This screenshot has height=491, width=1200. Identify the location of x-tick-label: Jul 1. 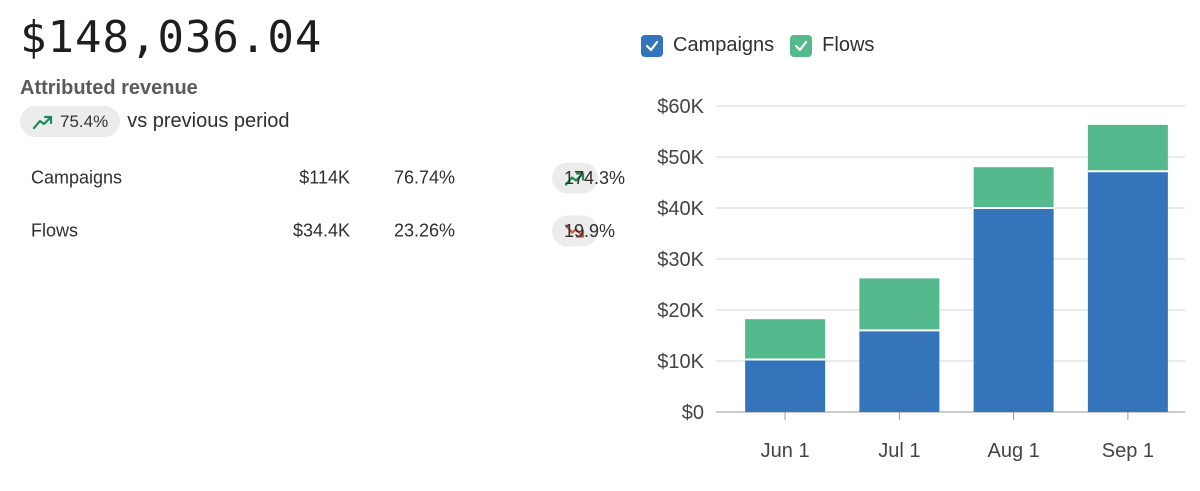
(899, 451).